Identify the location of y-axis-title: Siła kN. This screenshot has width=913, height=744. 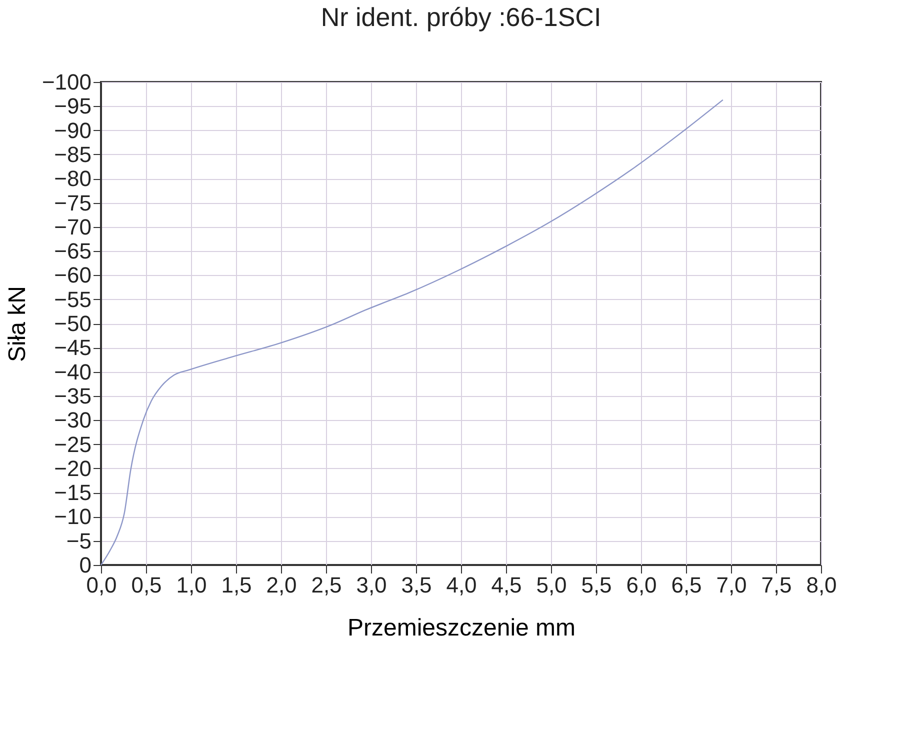
(17, 324).